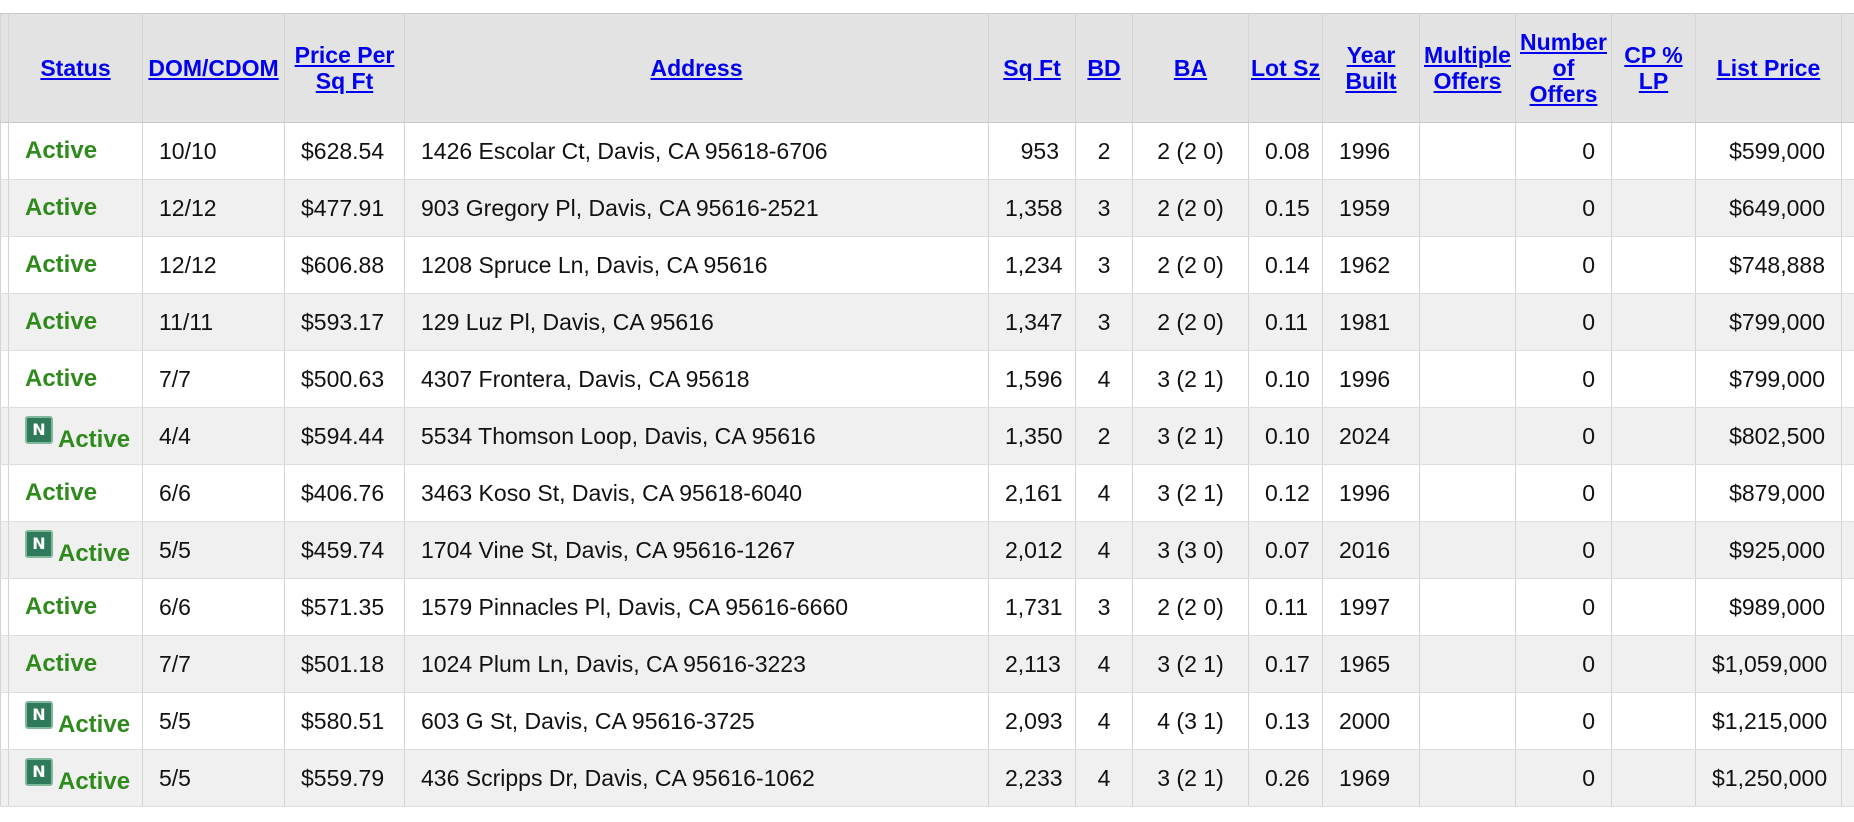 The height and width of the screenshot is (822, 1854). I want to click on dom-cdom-cell: 5/5, so click(213, 550).